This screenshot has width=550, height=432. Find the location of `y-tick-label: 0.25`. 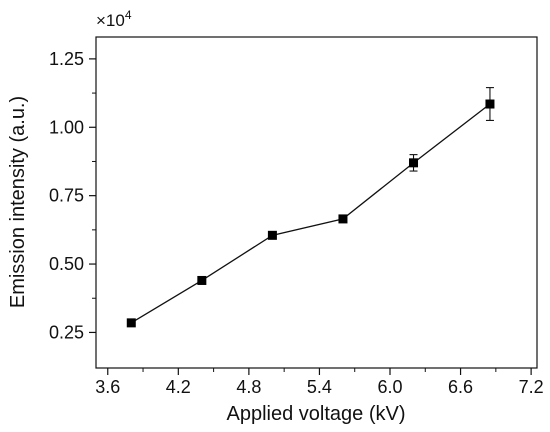

y-tick-label: 0.25 is located at coordinates (66, 332).